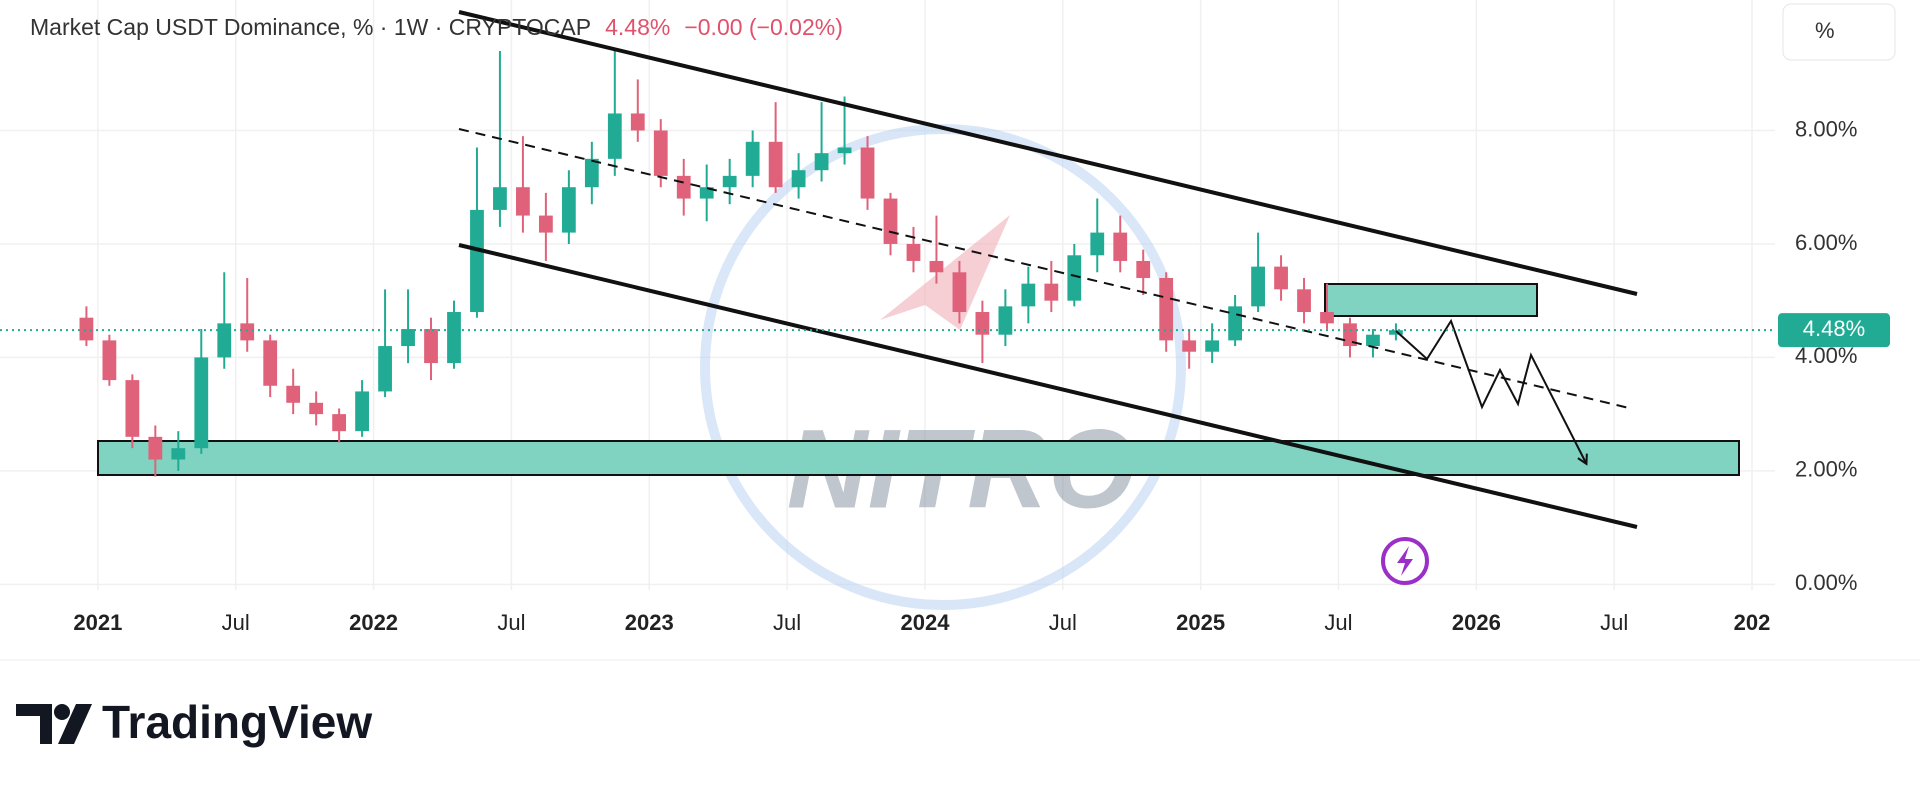 Image resolution: width=1920 pixels, height=789 pixels. I want to click on support-zone, so click(918, 458).